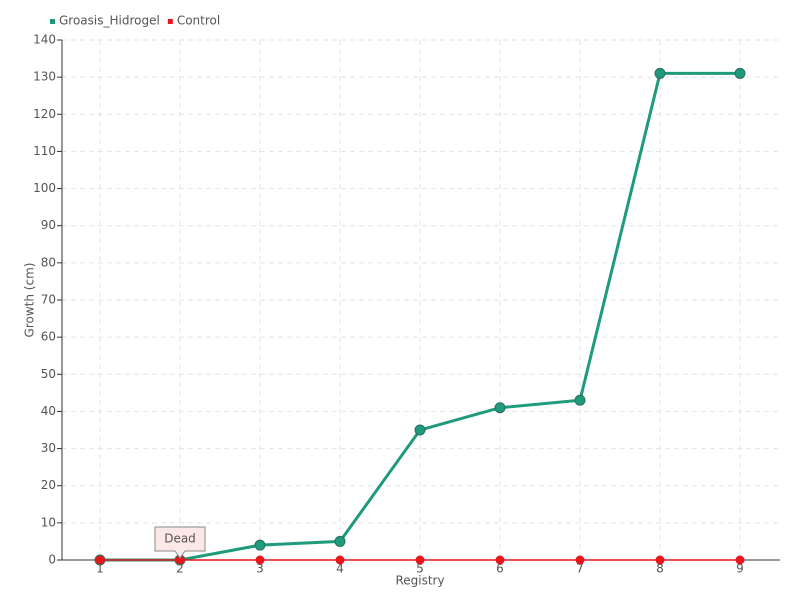 The image size is (800, 600). Describe the element at coordinates (48, 374) in the screenshot. I see `y-tick-label: 50` at that location.